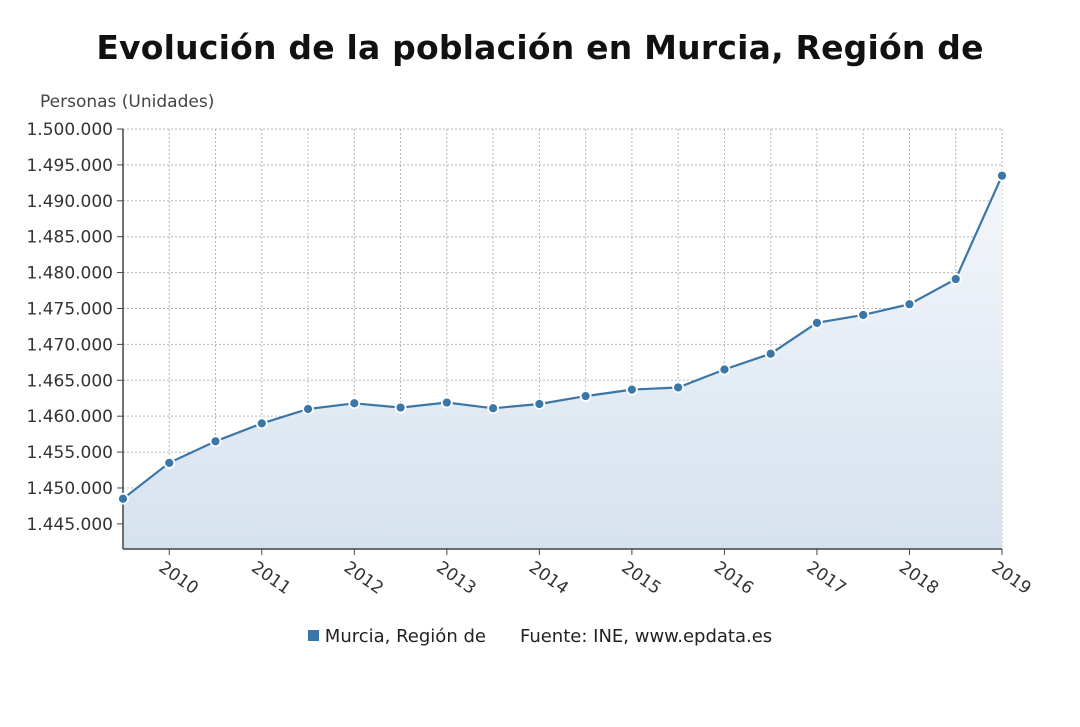  I want to click on y-tick-label: 1.480.000, so click(69, 274).